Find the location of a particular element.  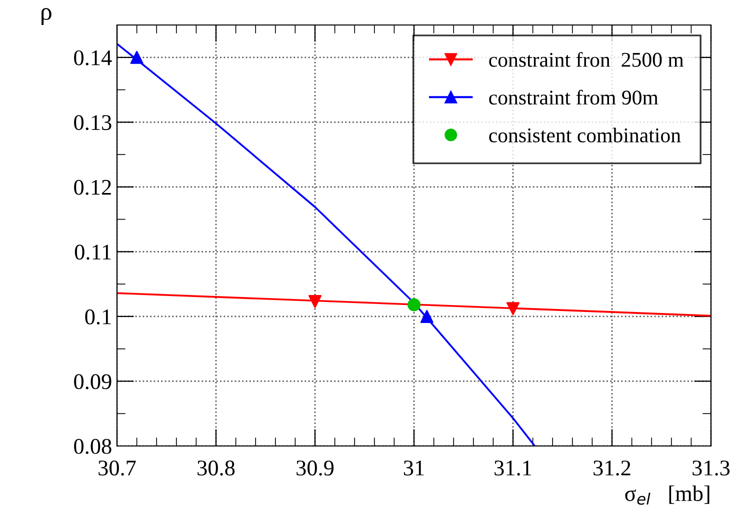

legend-label: constraint from 90m is located at coordinates (573, 97).